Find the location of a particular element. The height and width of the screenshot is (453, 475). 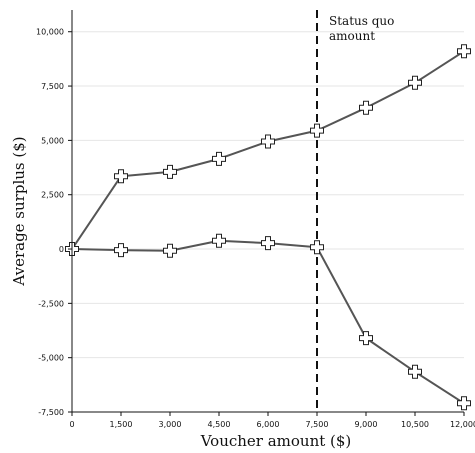

x-tick-label: 1,500 is located at coordinates (121, 424).